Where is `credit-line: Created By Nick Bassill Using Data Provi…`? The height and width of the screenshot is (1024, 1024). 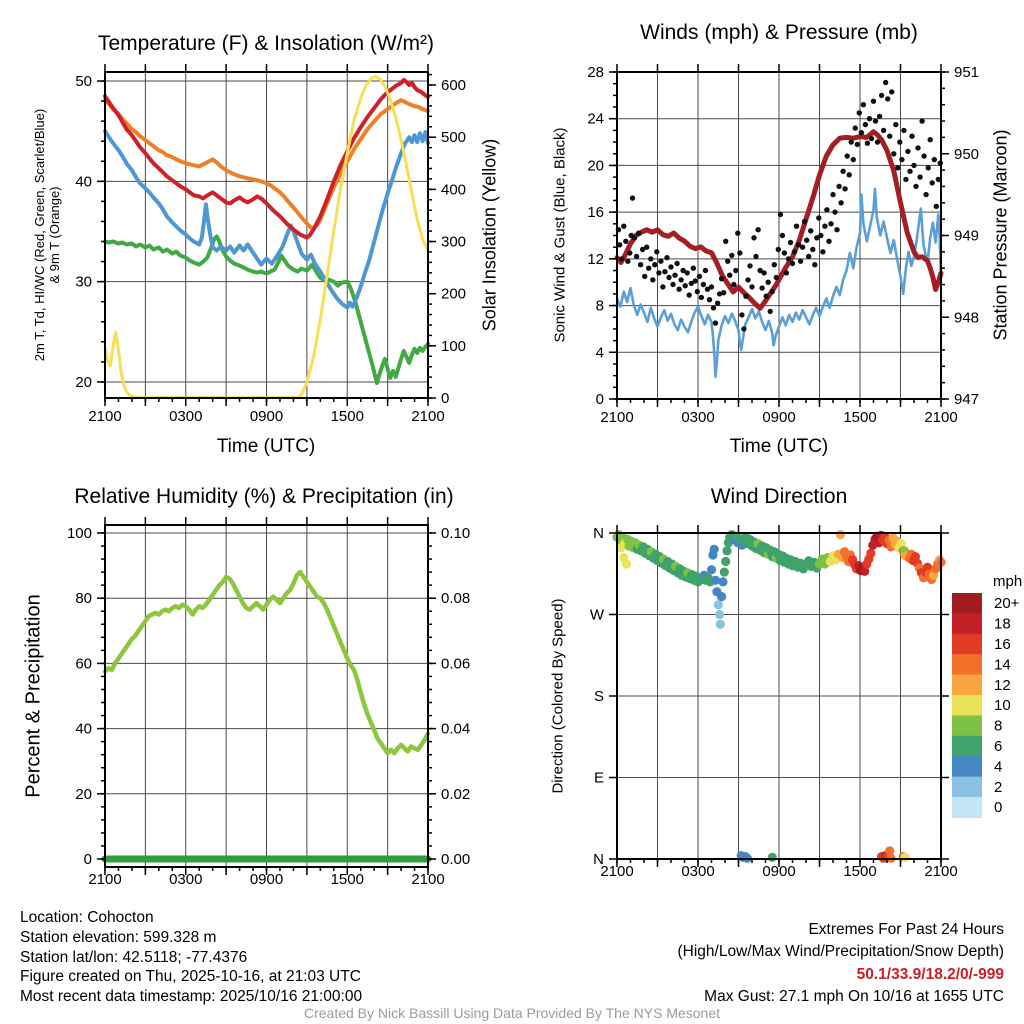
credit-line: Created By Nick Bassill Using Data Provi… is located at coordinates (512, 1013).